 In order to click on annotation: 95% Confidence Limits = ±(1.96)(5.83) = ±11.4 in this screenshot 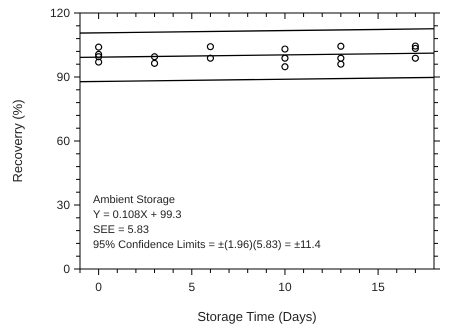, I will do `click(207, 245)`.